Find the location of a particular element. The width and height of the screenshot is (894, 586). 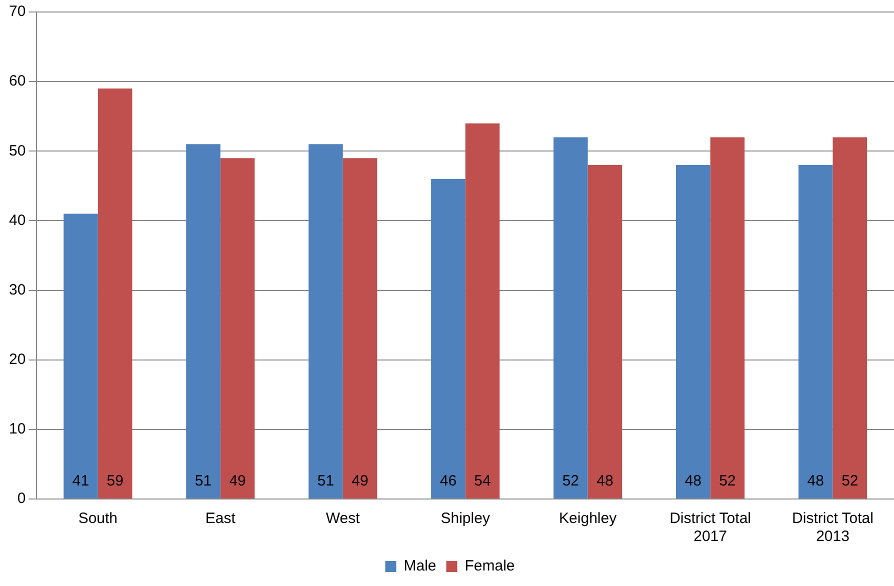

y-tick-label: 60 is located at coordinates (17, 81).